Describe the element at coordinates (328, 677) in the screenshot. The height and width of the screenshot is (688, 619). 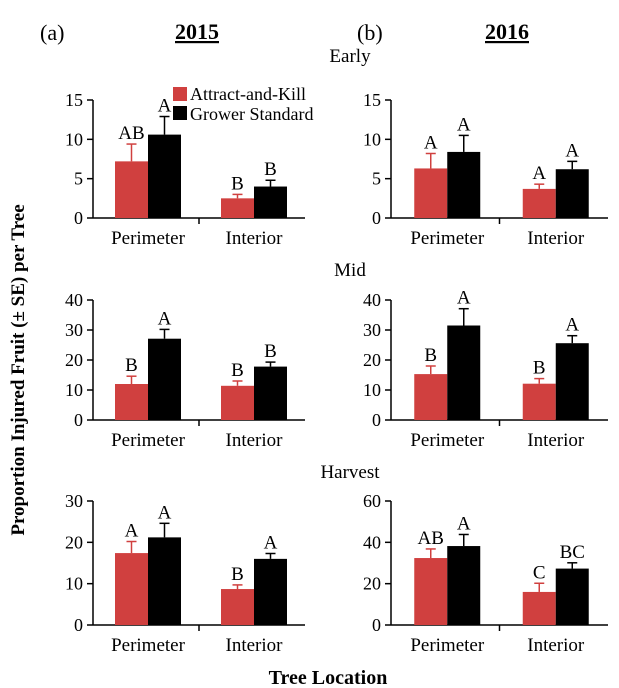
I see `x-axis-label: Tree Location` at that location.